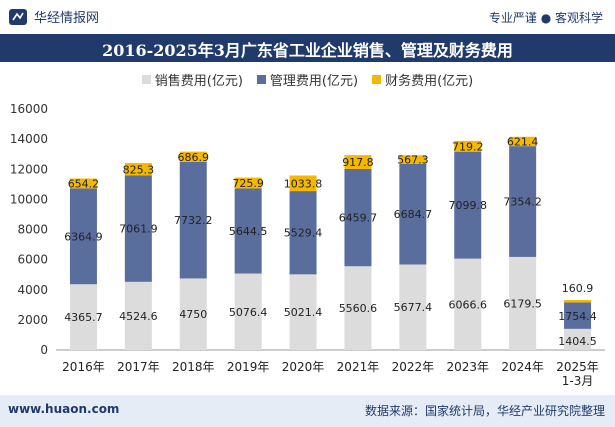 This screenshot has height=427, width=615. I want to click on data-label-sales: 4365.7, so click(83, 317).